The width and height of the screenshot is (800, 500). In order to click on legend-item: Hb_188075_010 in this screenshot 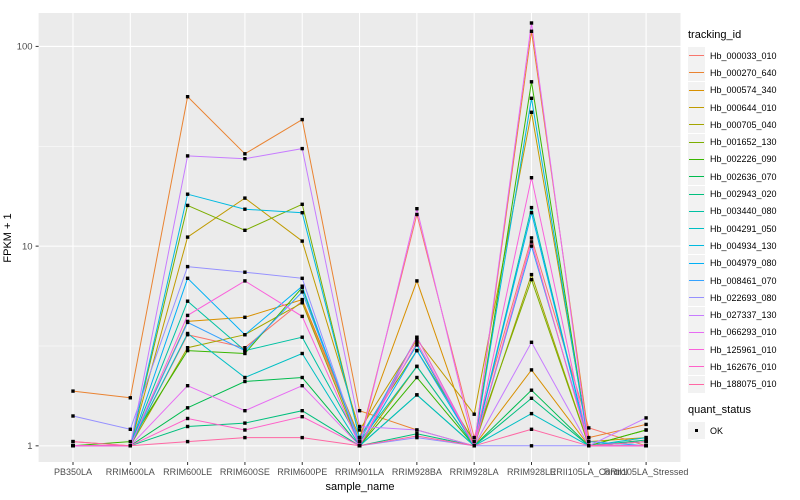, I will do `click(744, 384)`.